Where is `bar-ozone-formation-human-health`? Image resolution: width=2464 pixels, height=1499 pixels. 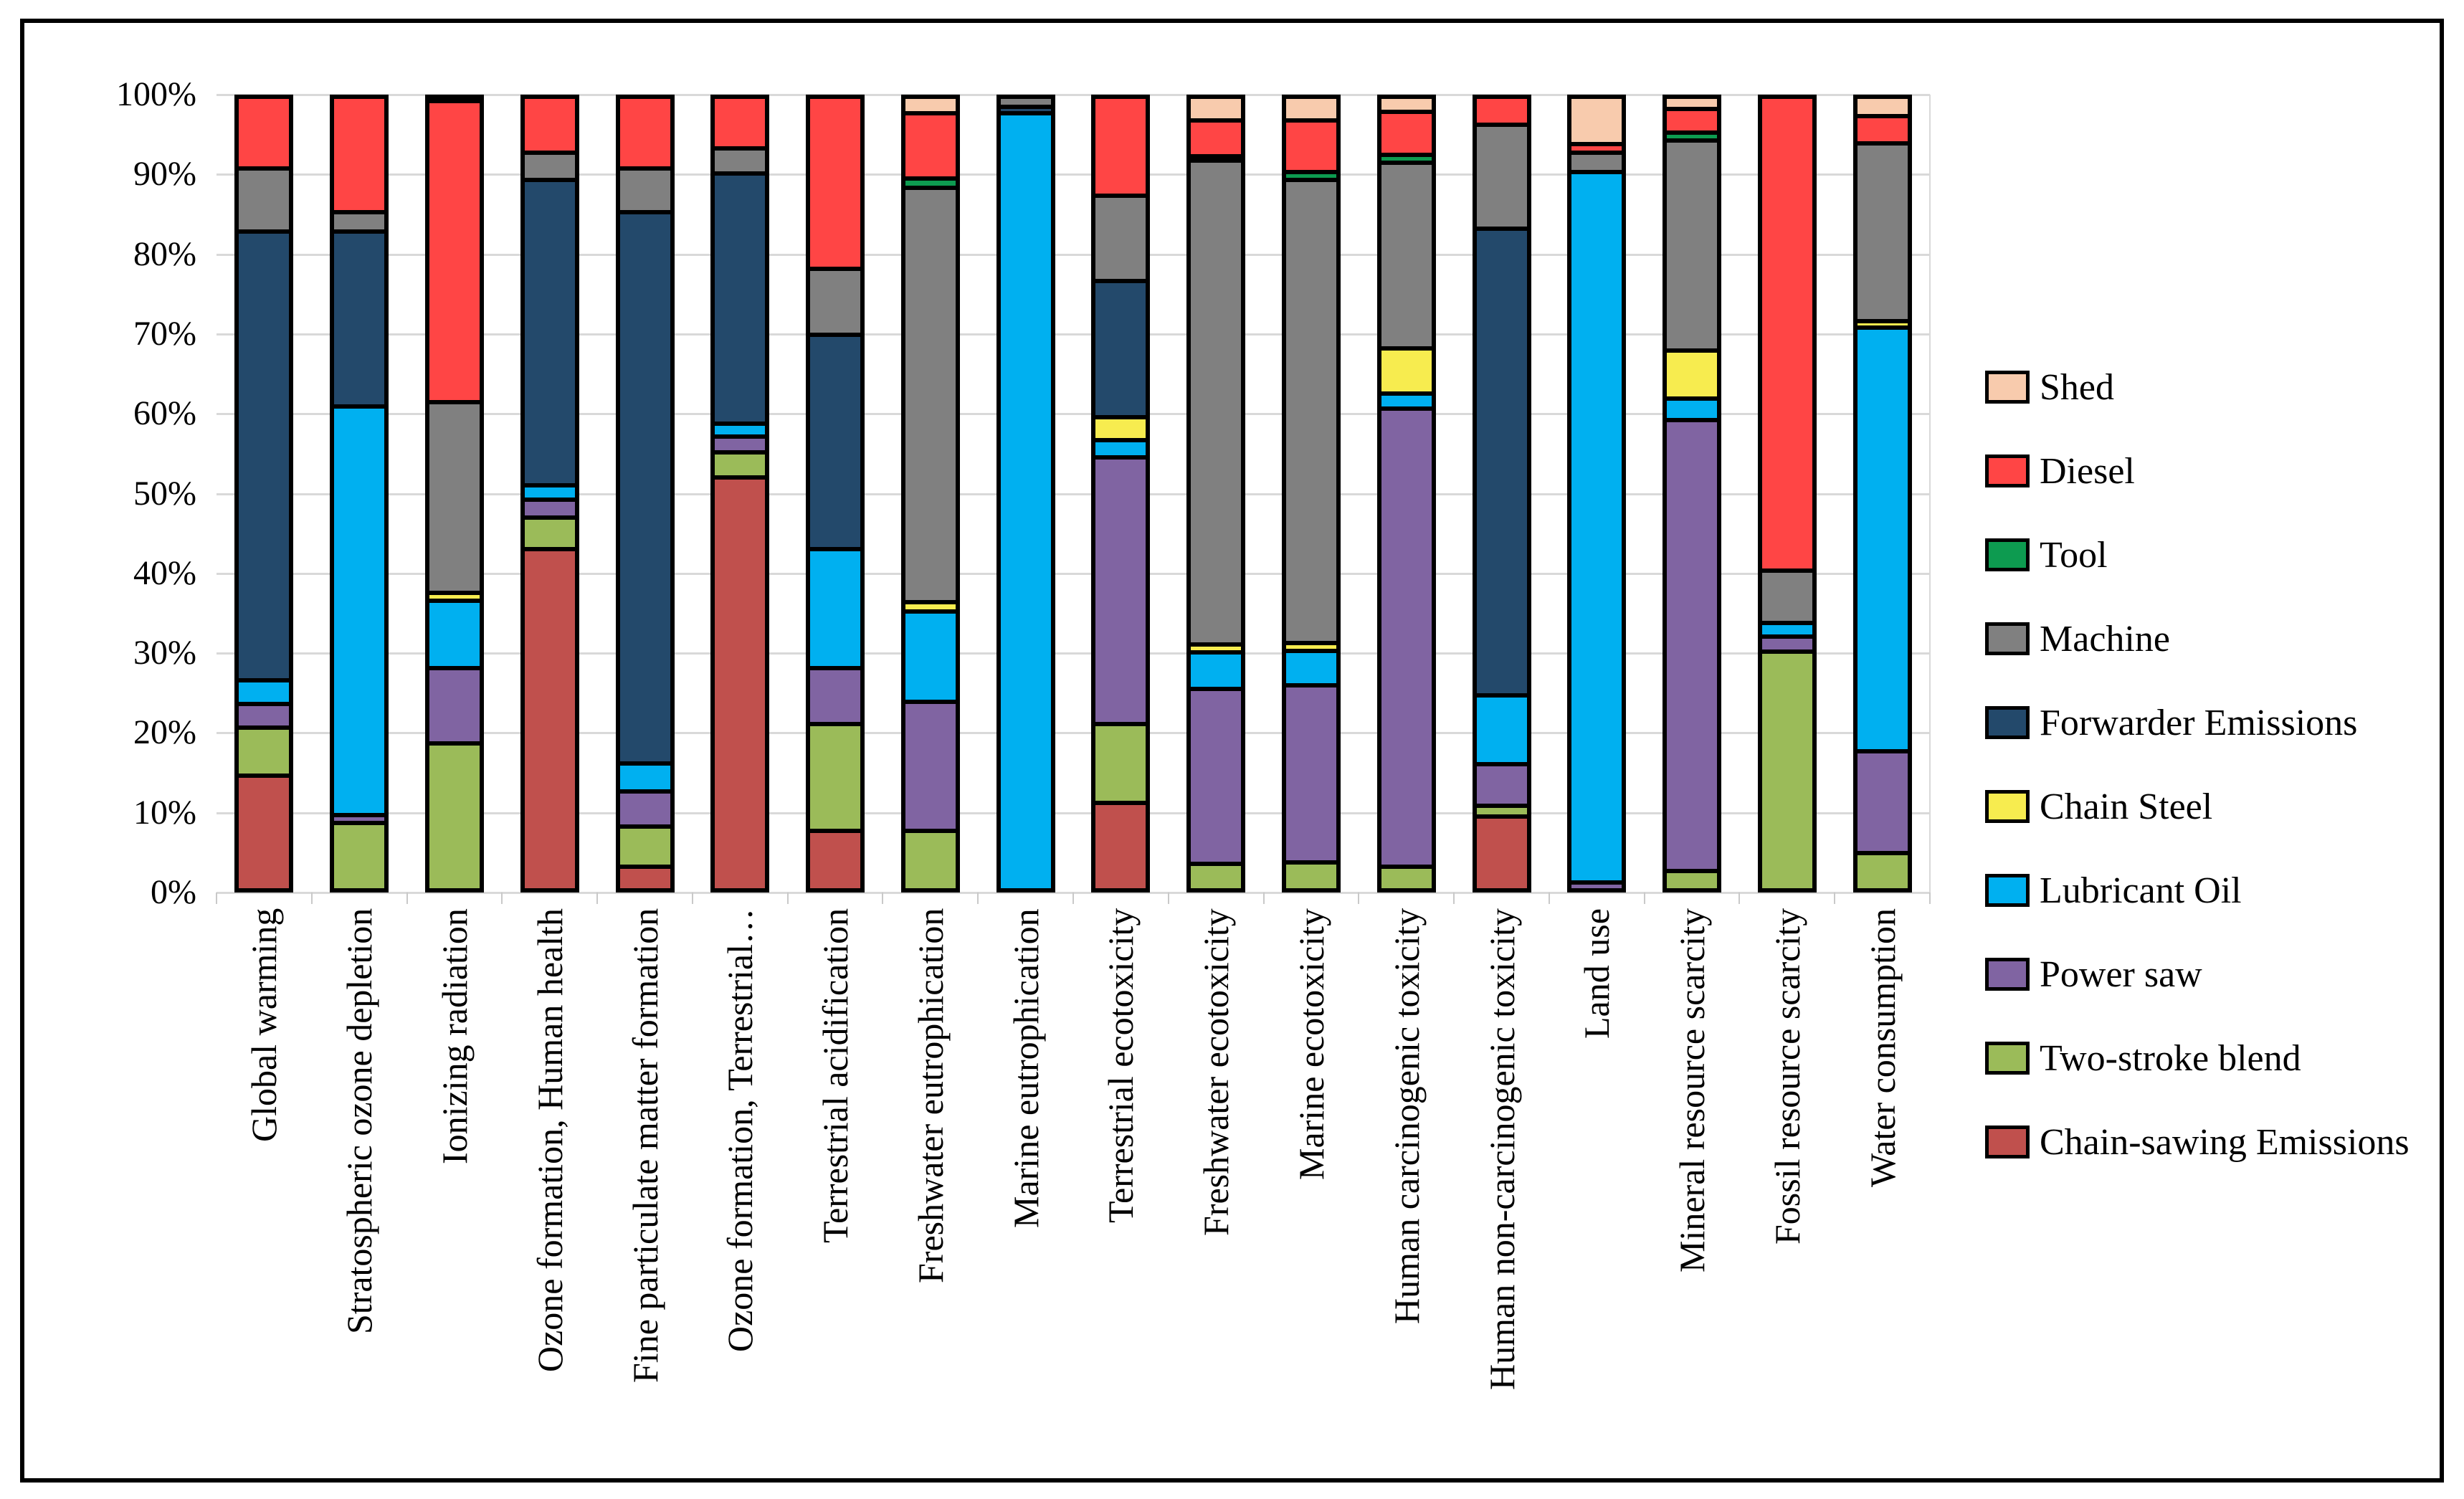 bar-ozone-formation-human-health is located at coordinates (549, 494).